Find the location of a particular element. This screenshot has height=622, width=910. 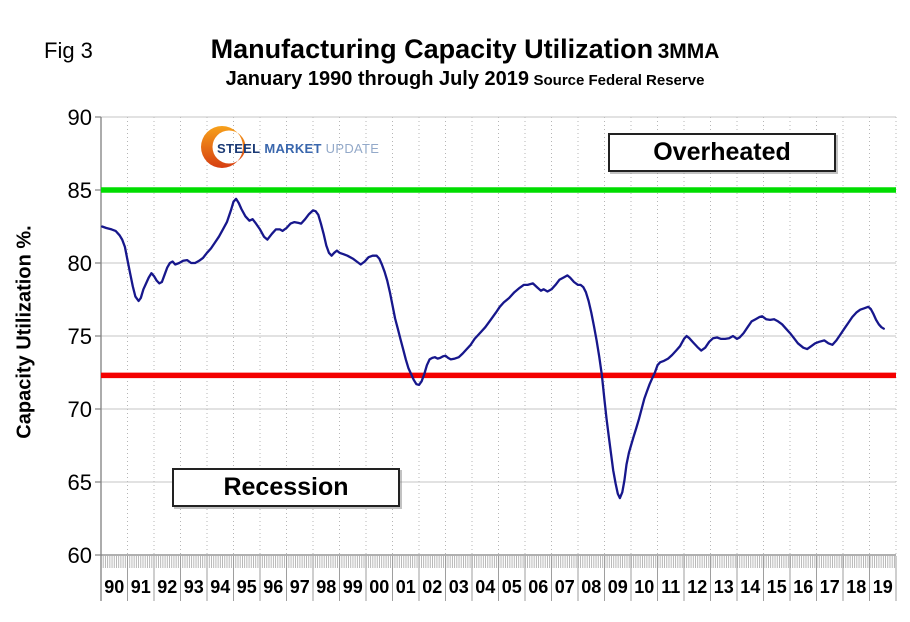

x-year-label: 08 is located at coordinates (591, 587).